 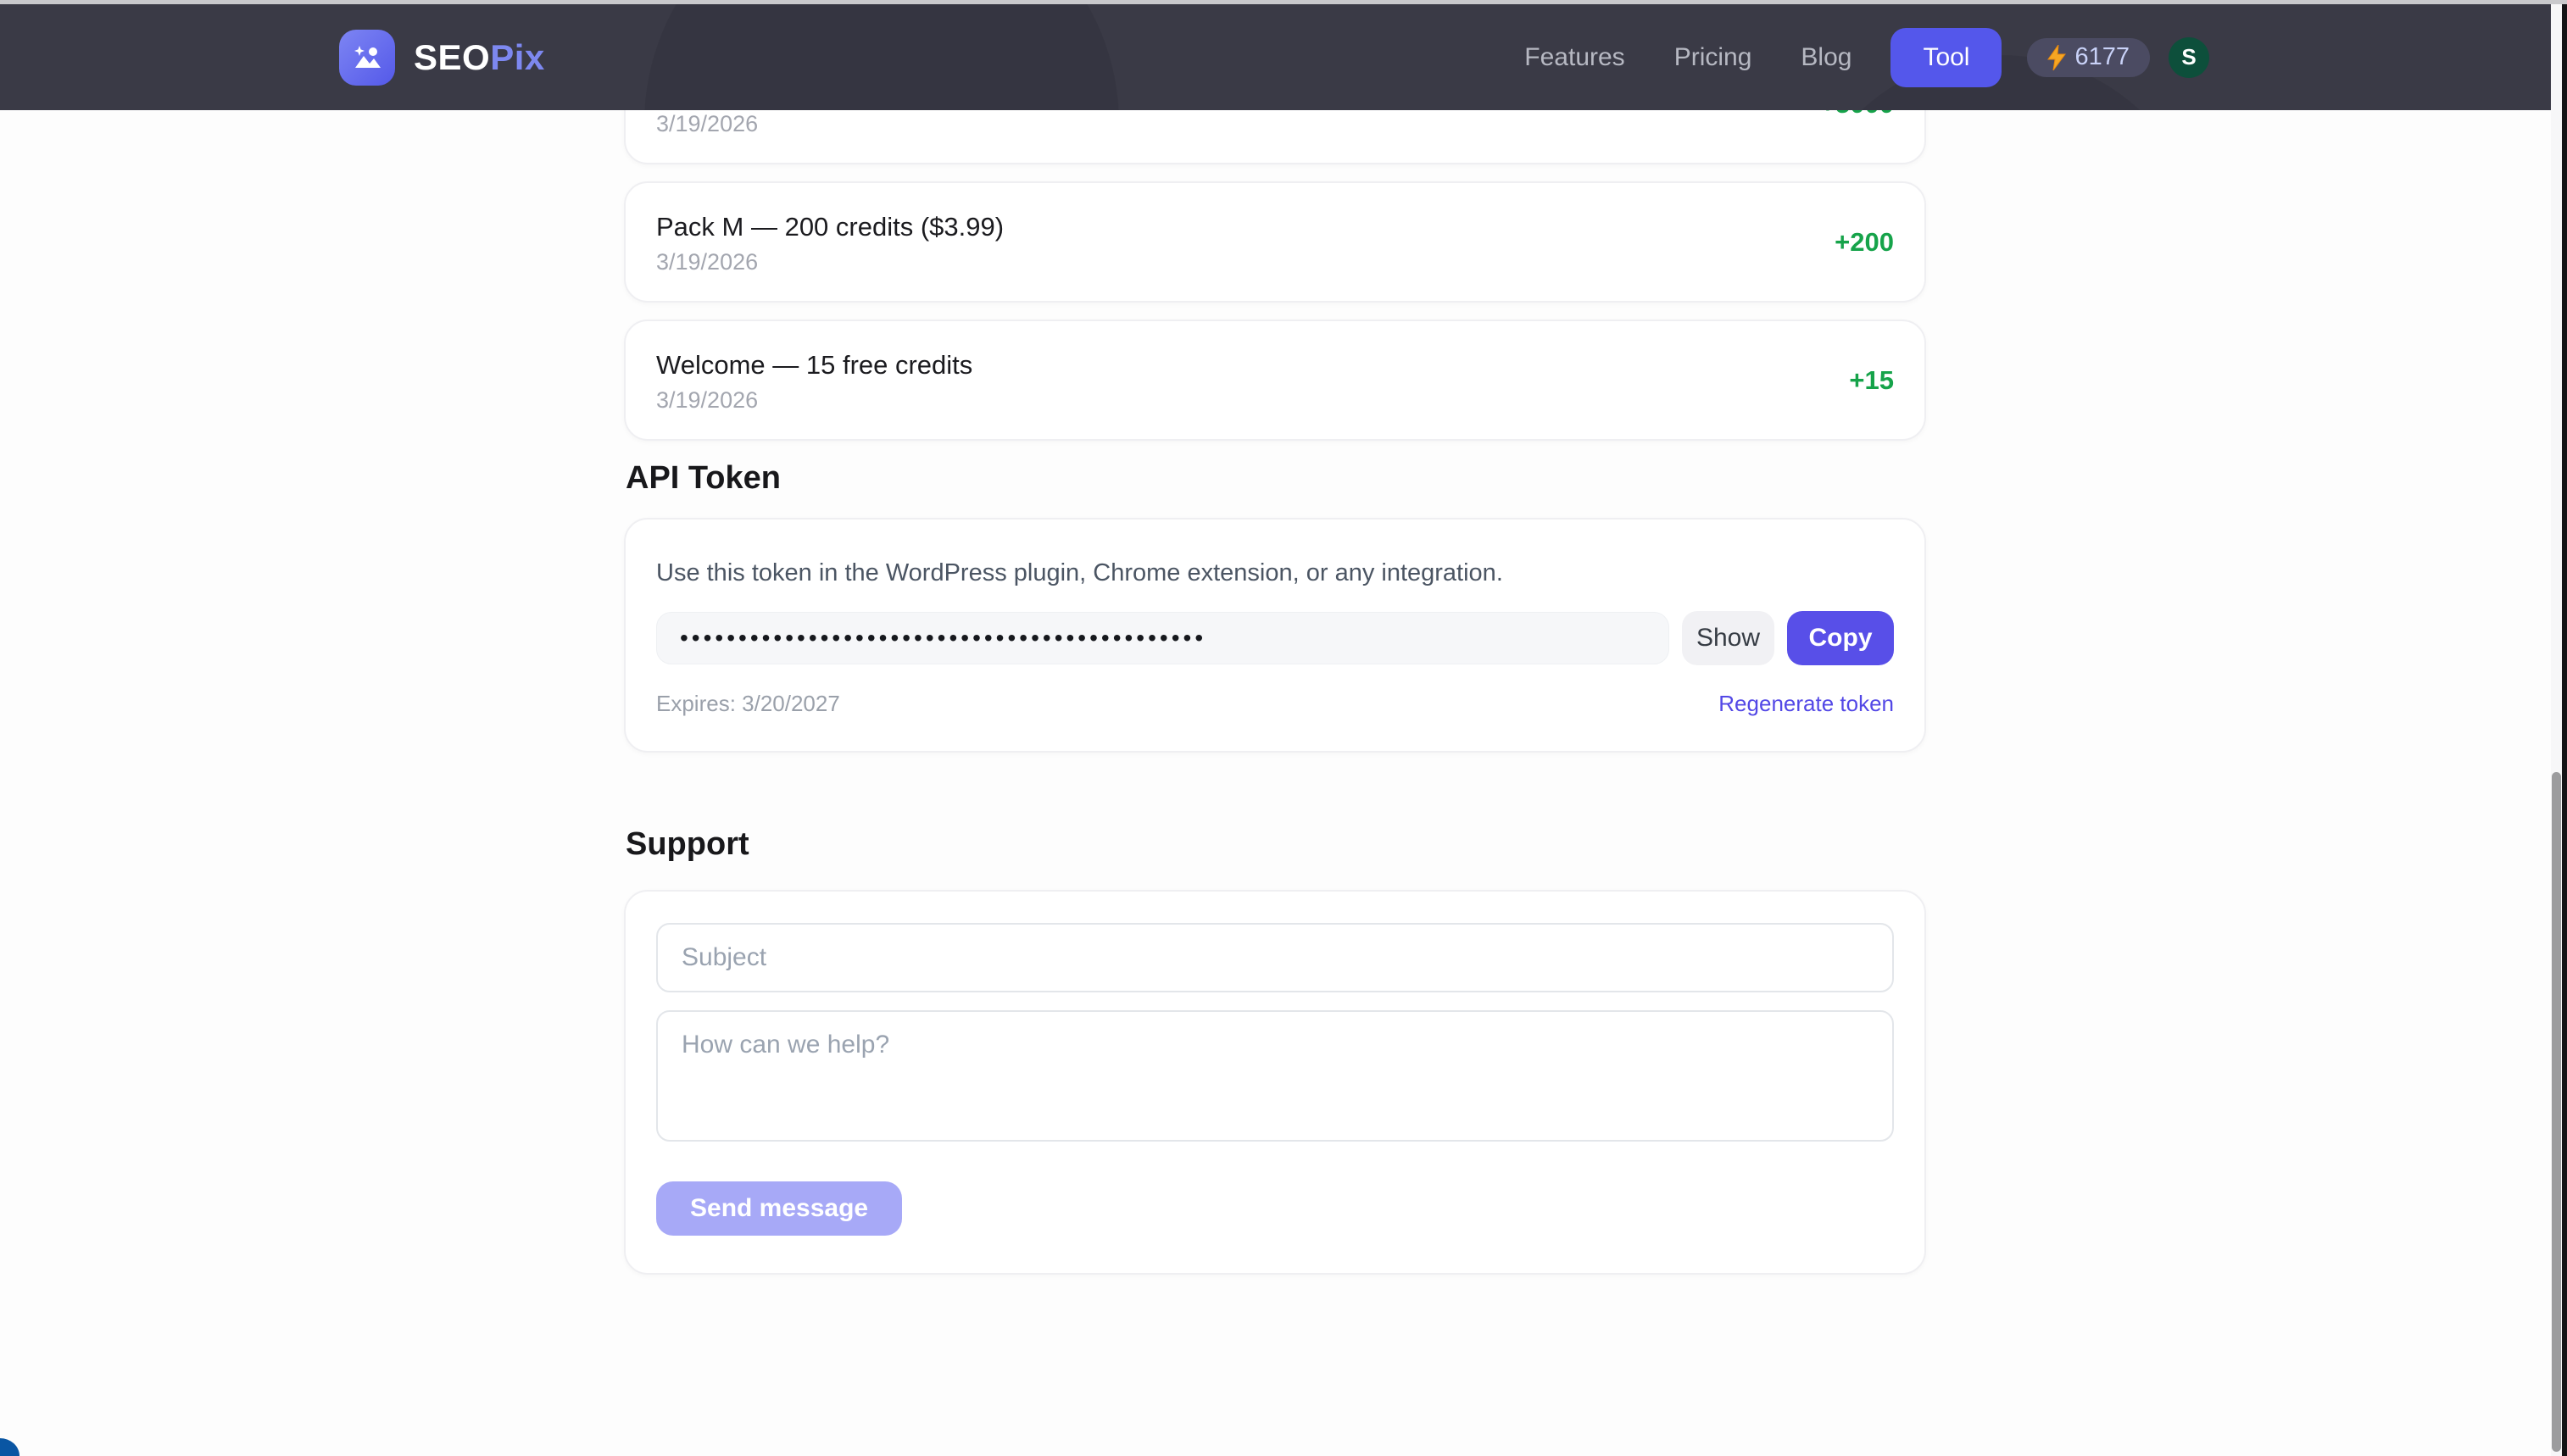 I want to click on nav-link-features: Features, so click(x=1574, y=57).